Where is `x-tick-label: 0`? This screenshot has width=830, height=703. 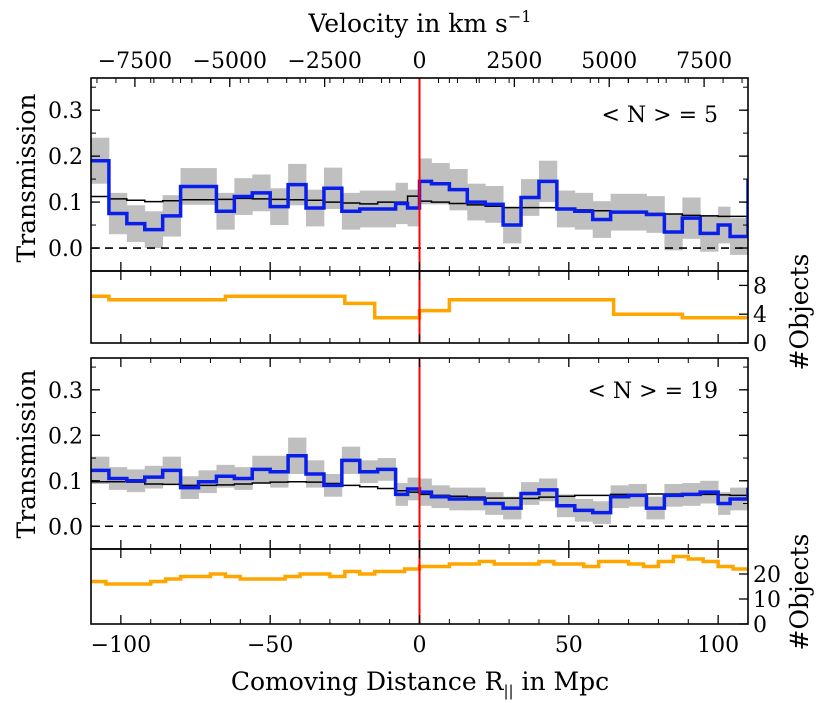 x-tick-label: 0 is located at coordinates (420, 645).